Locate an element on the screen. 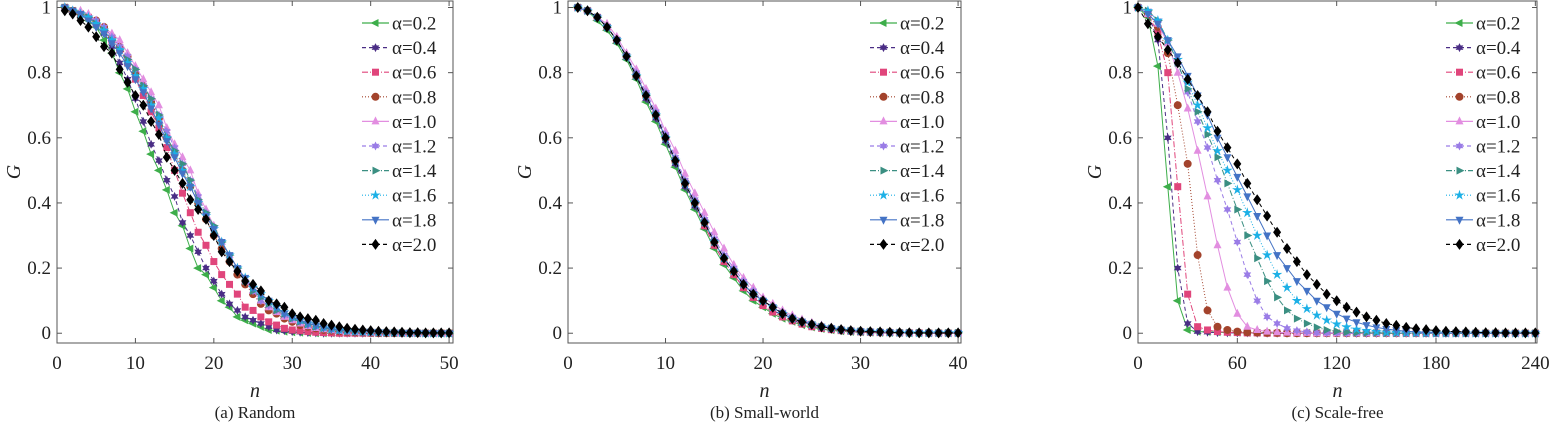  legend-label: α=1.8 is located at coordinates (414, 220).